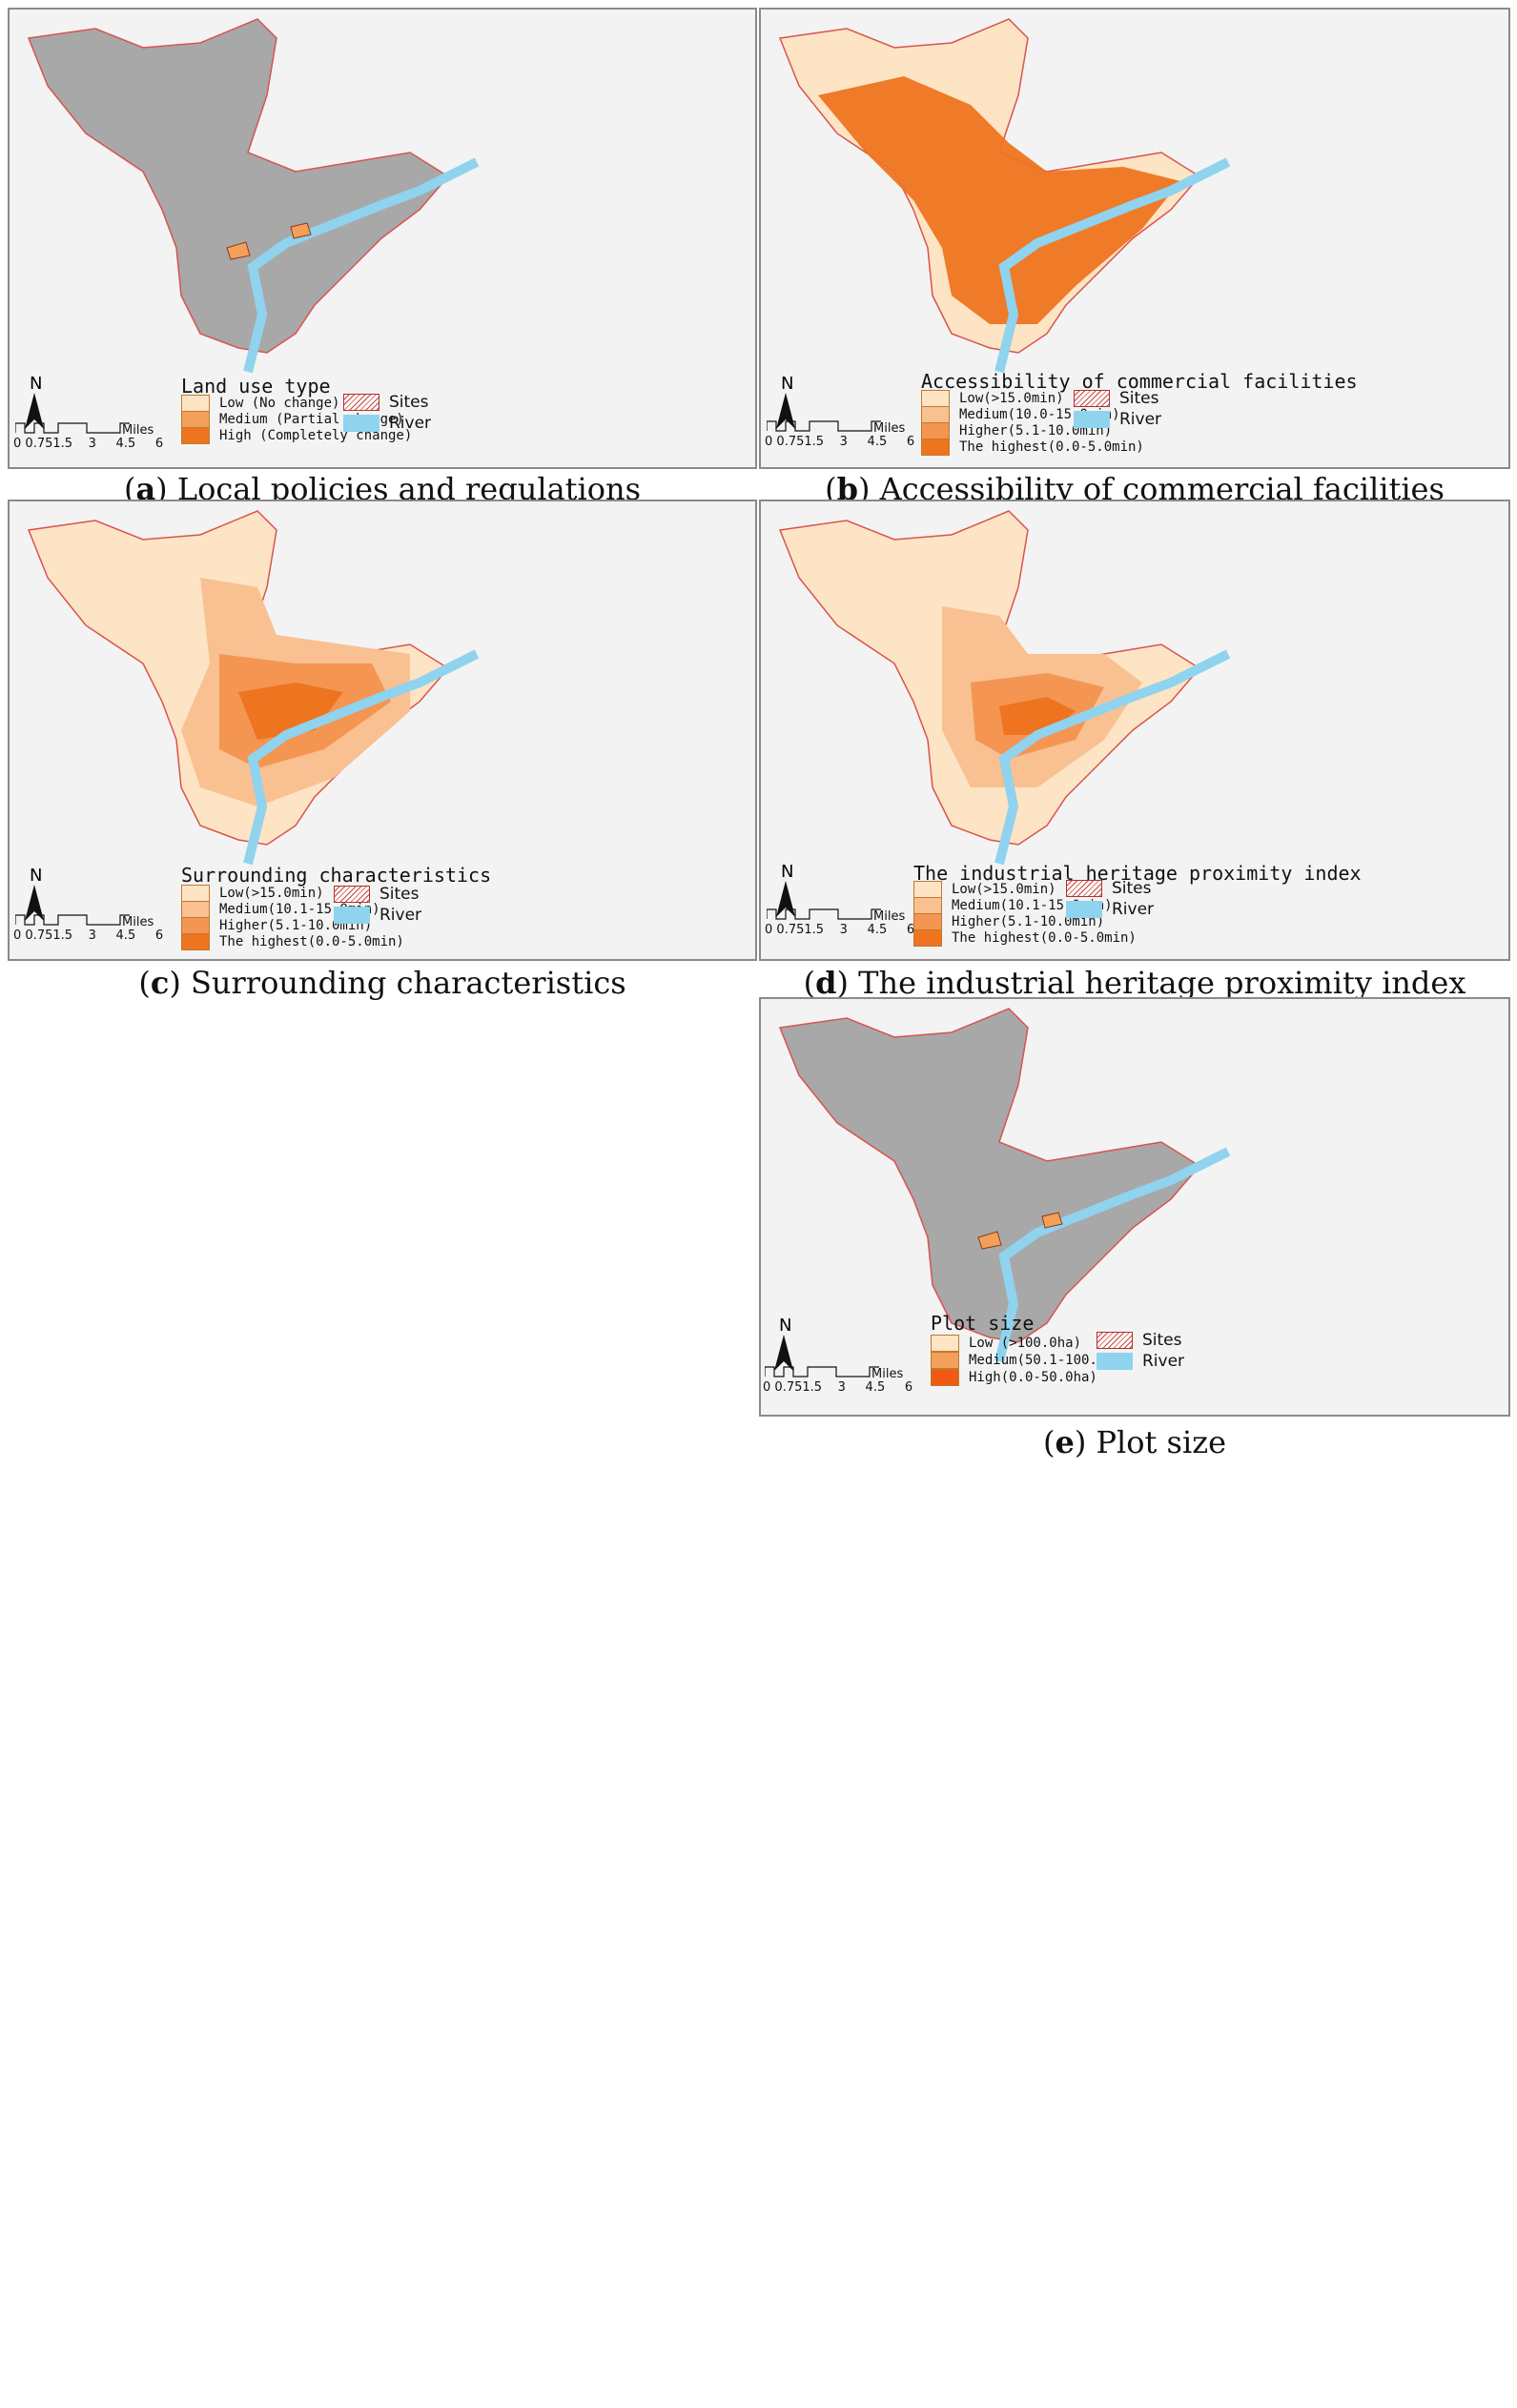 This screenshot has height=2408, width=1517. What do you see at coordinates (297, 435) in the screenshot?
I see `legend-item-a-2: High (Completely change)` at bounding box center [297, 435].